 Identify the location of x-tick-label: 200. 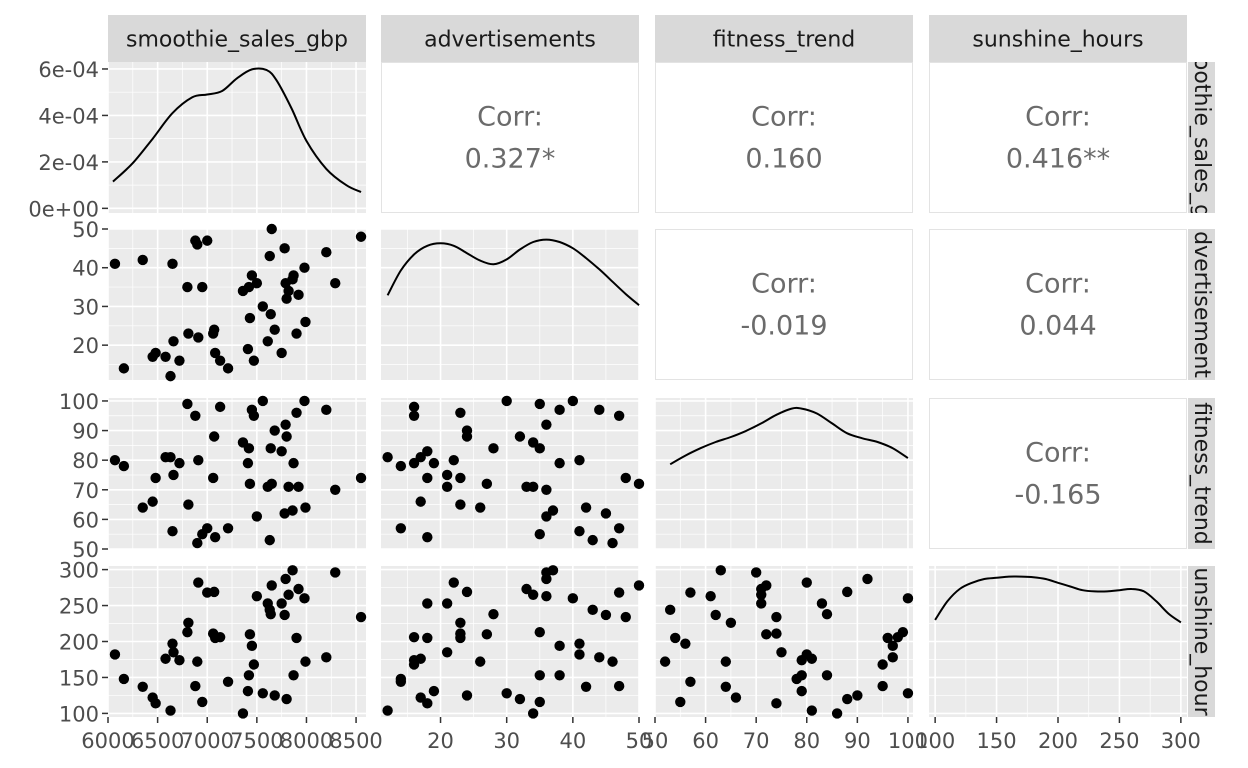
(1058, 741).